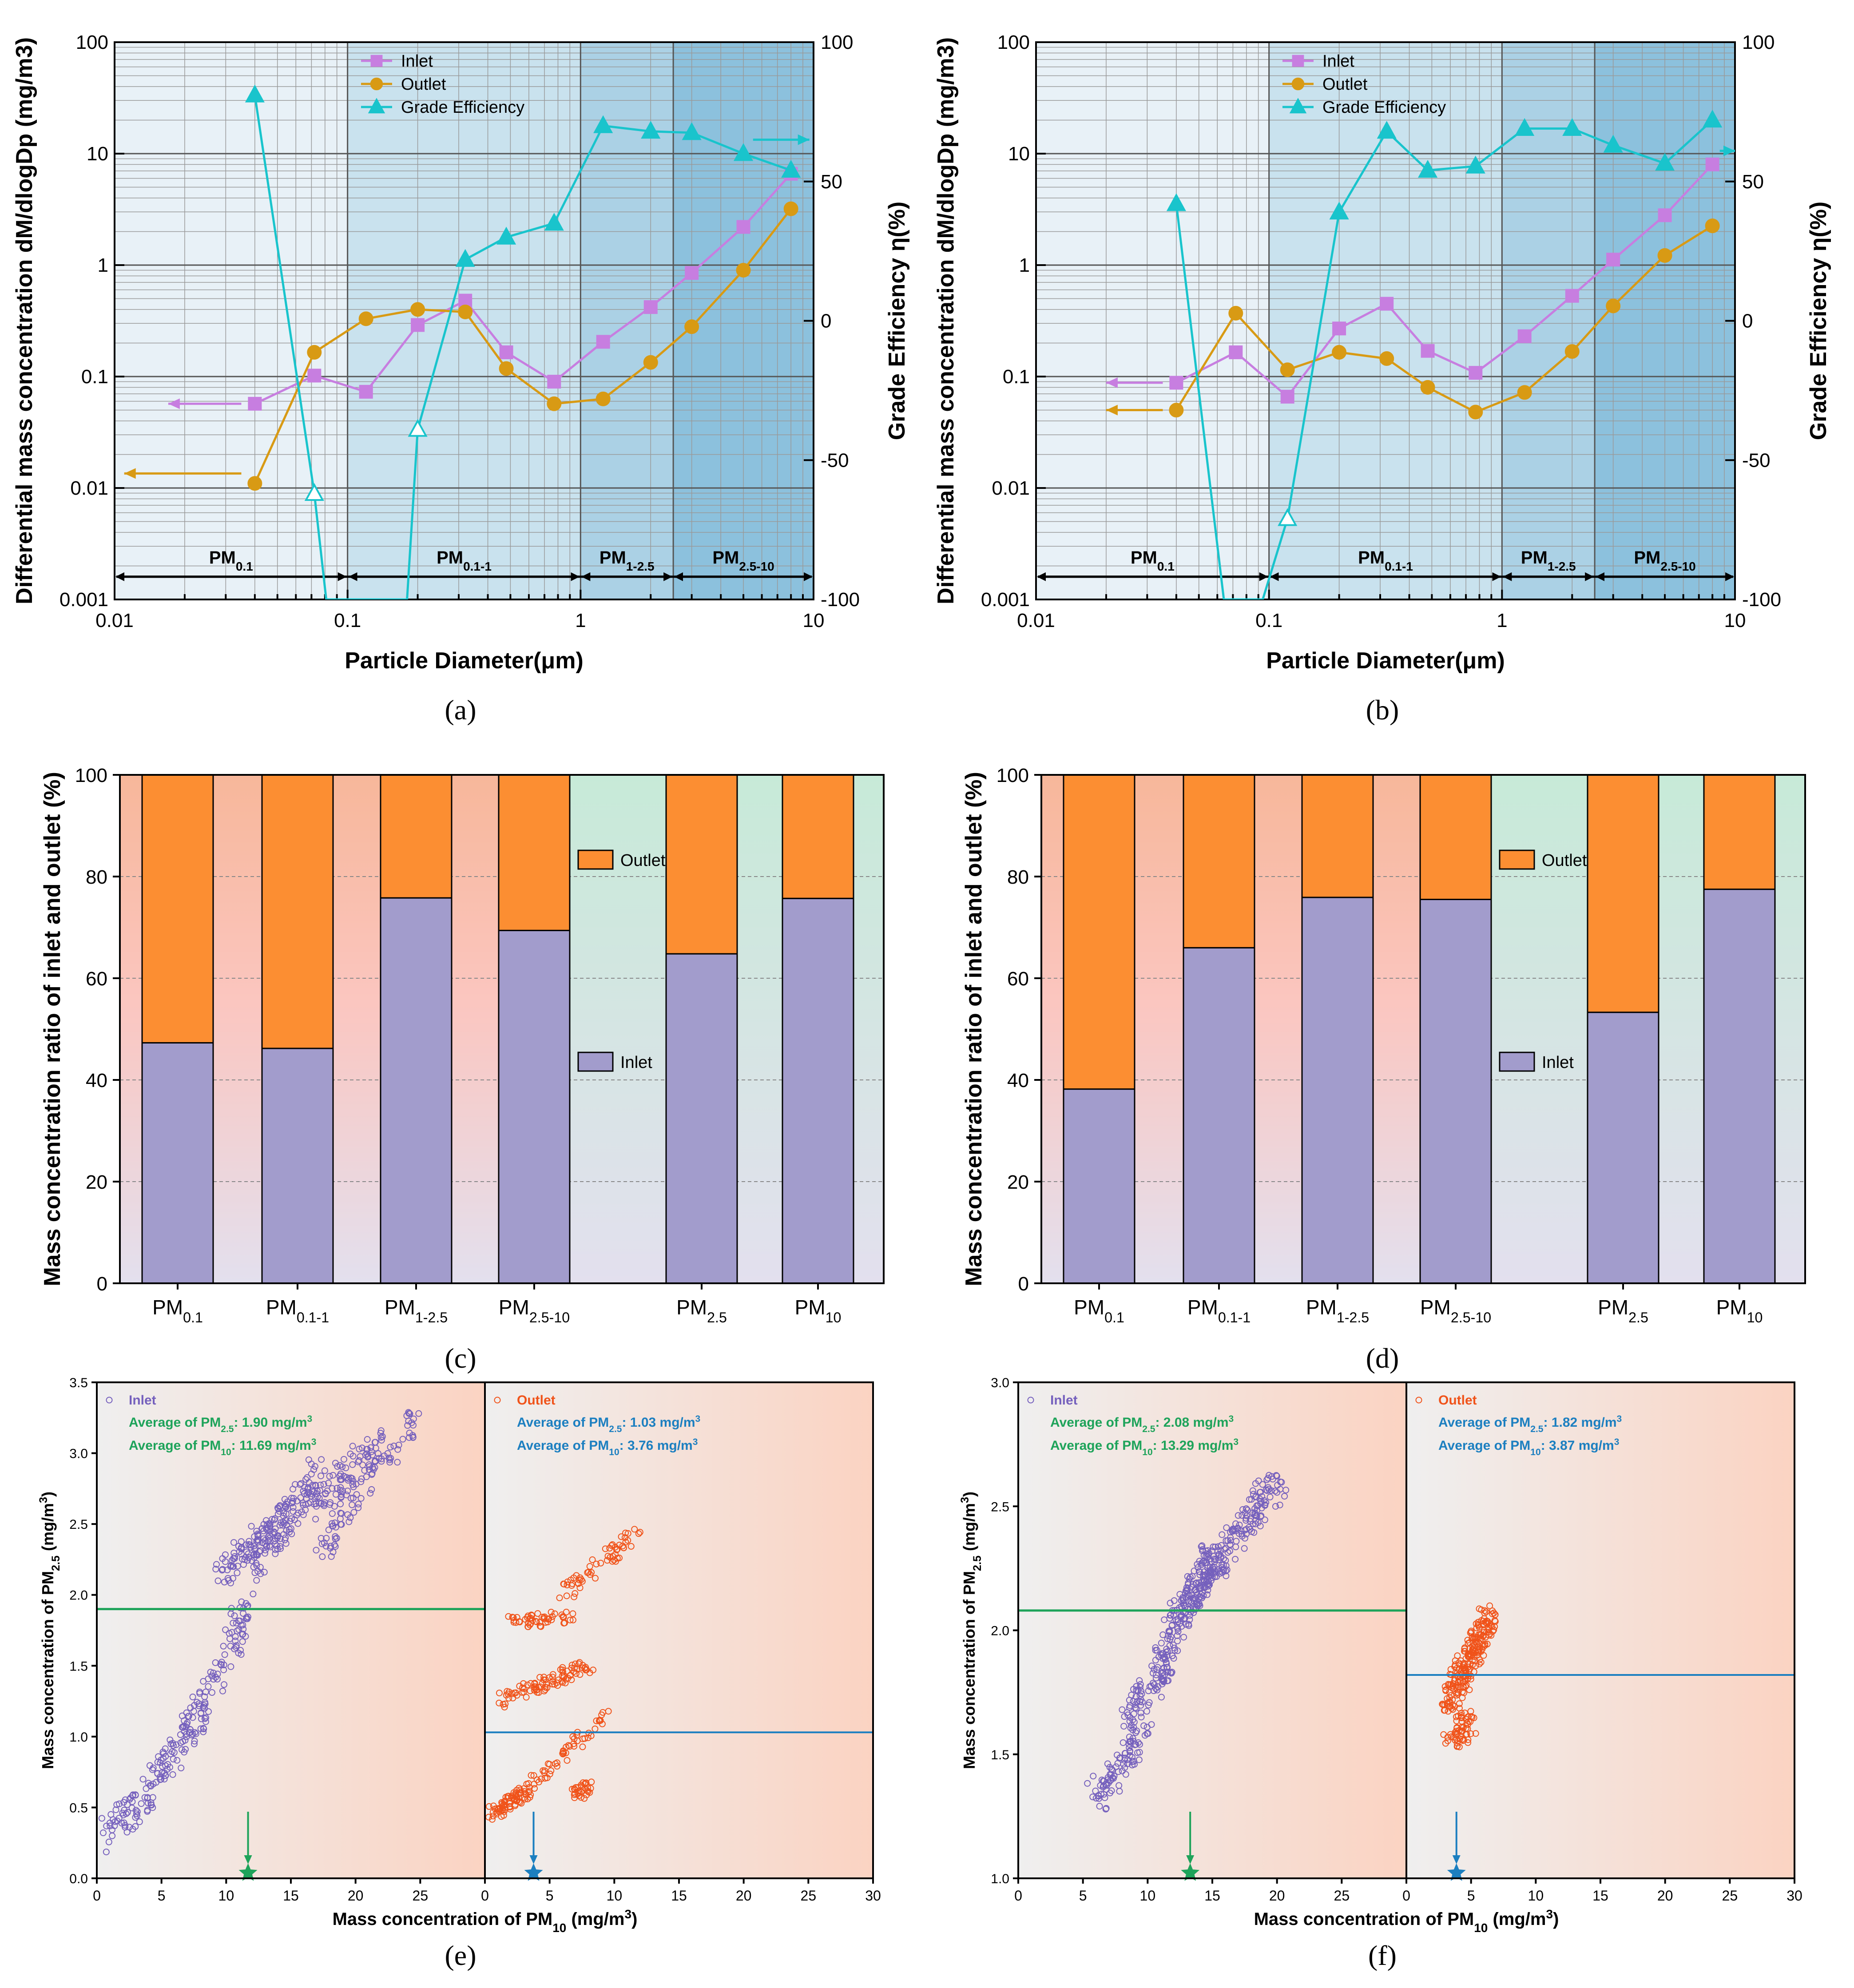 Image resolution: width=1854 pixels, height=1988 pixels. I want to click on x-tick-label: 25, so click(421, 1896).